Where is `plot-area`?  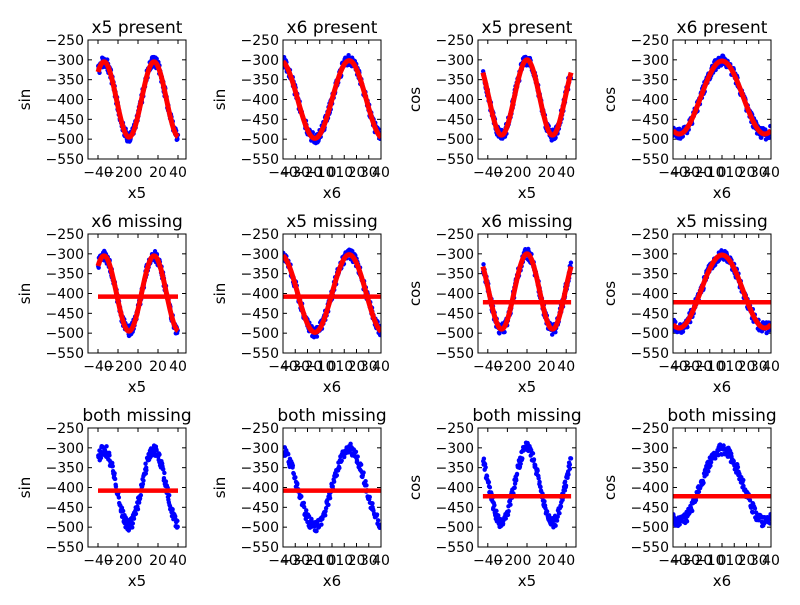 plot-area is located at coordinates (138, 488).